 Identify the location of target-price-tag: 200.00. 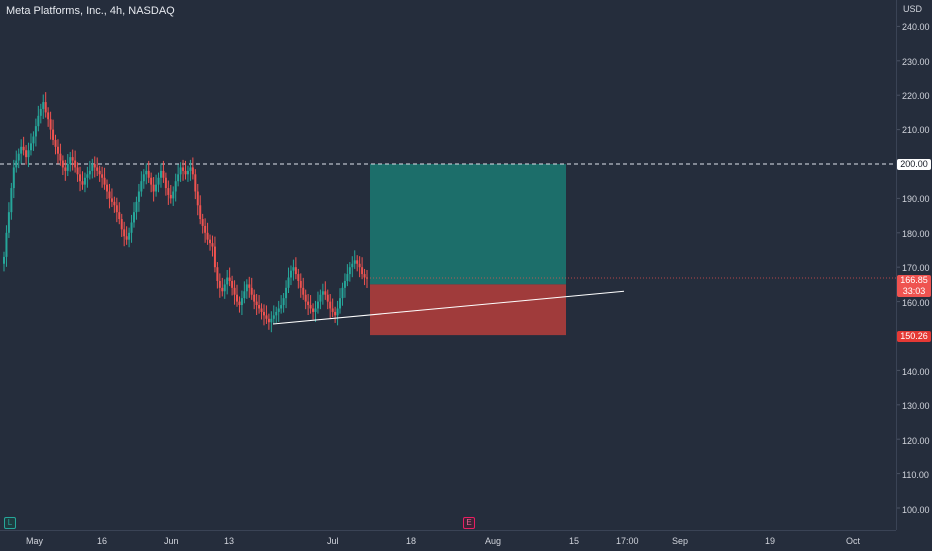
(914, 164).